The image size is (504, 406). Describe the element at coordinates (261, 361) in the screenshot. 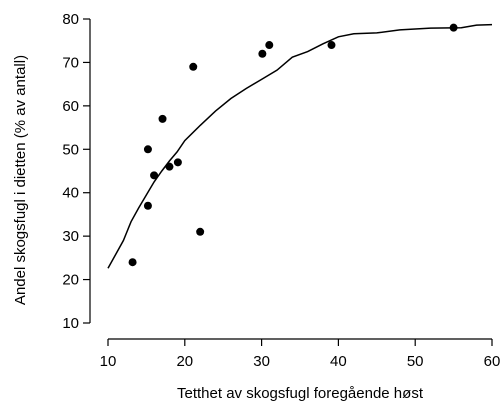

I see `x-tick-label: 30` at that location.